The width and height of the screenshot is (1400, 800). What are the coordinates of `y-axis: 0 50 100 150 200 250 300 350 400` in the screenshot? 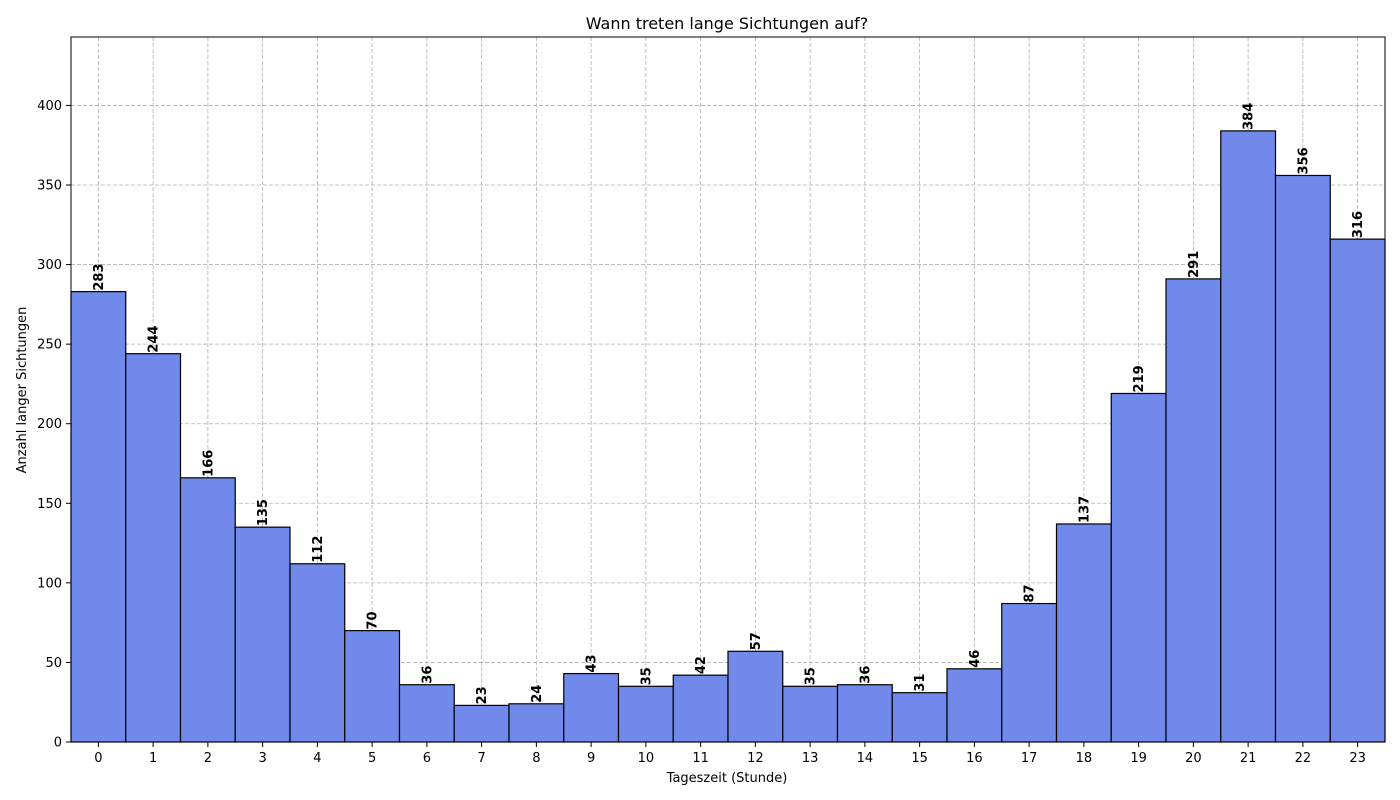 It's located at (54, 425).